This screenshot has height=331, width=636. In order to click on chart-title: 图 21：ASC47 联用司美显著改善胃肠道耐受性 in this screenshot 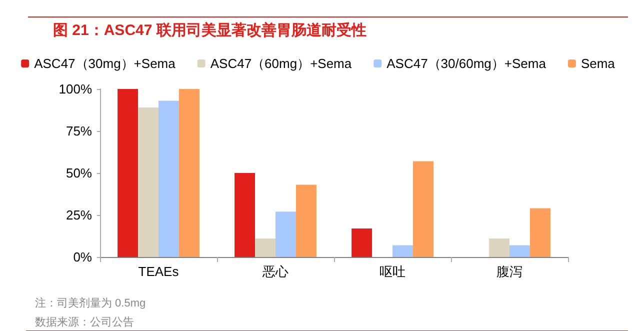, I will do `click(209, 30)`.